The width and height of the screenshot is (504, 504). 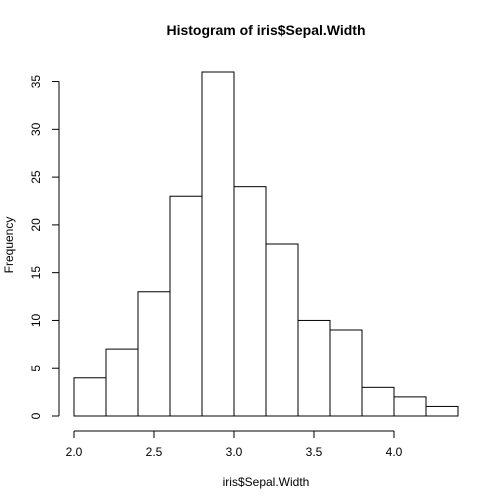 I want to click on x-tick-label: 3.5, so click(x=314, y=452).